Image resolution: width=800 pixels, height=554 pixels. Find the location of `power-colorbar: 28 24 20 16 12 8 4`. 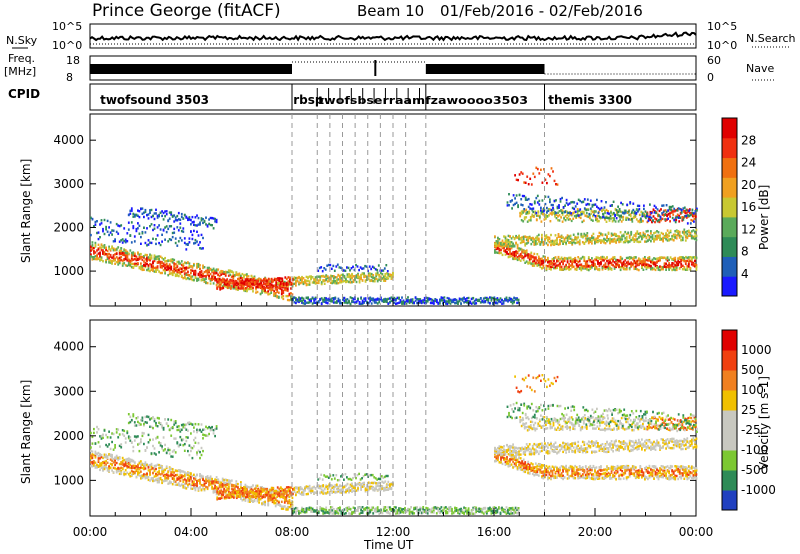

power-colorbar: 28 24 20 16 12 8 4 is located at coordinates (738, 207).